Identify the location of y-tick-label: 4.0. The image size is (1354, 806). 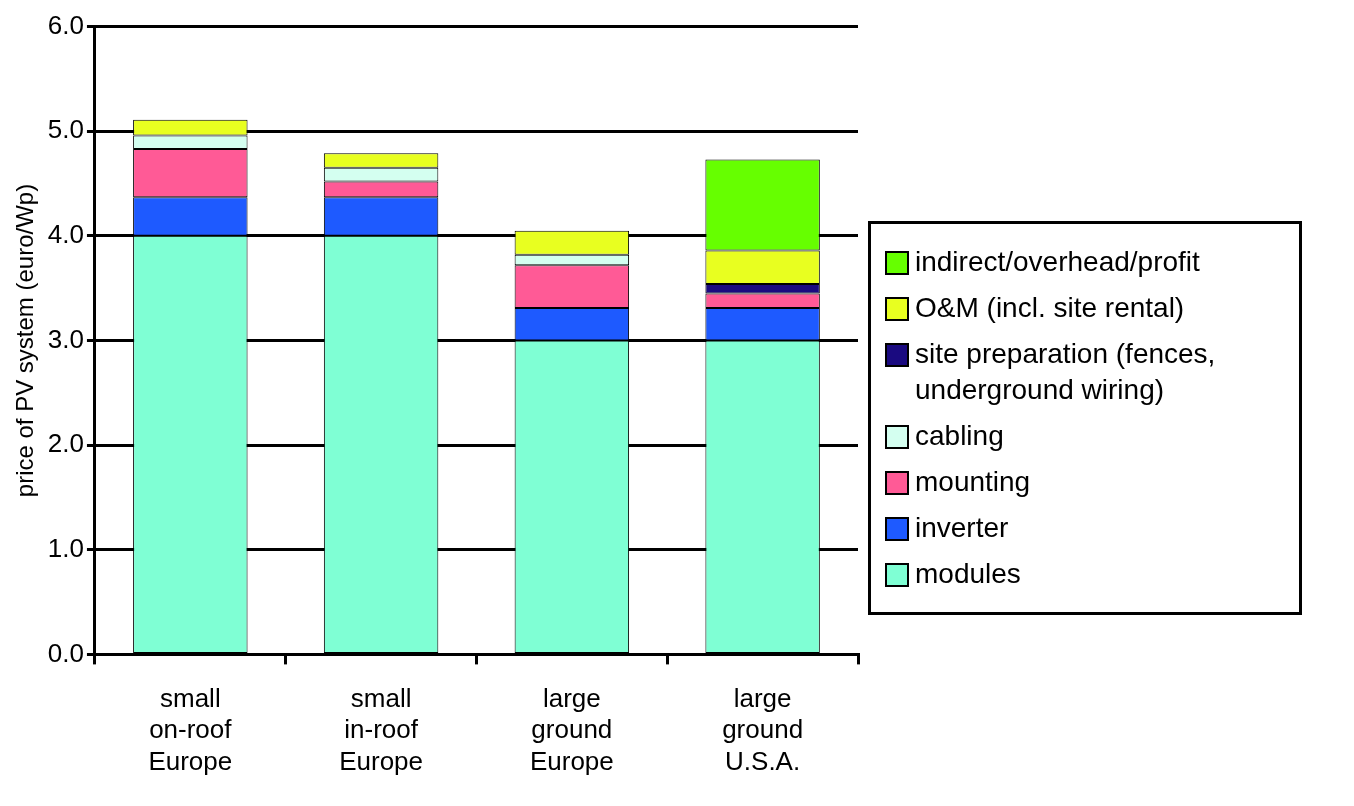
(65, 234).